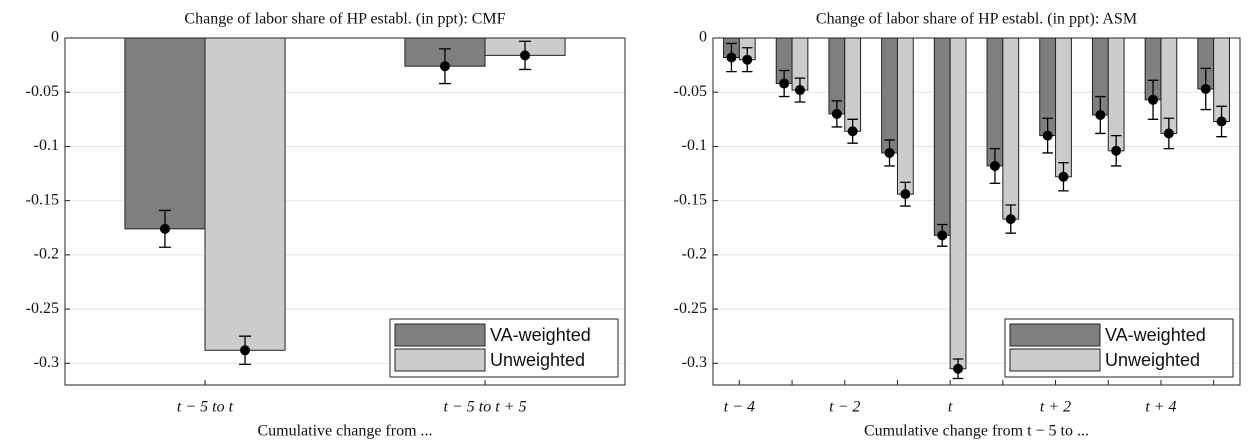 Image resolution: width=1257 pixels, height=445 pixels. What do you see at coordinates (1055, 407) in the screenshot?
I see `x-tick-label: t + 2` at bounding box center [1055, 407].